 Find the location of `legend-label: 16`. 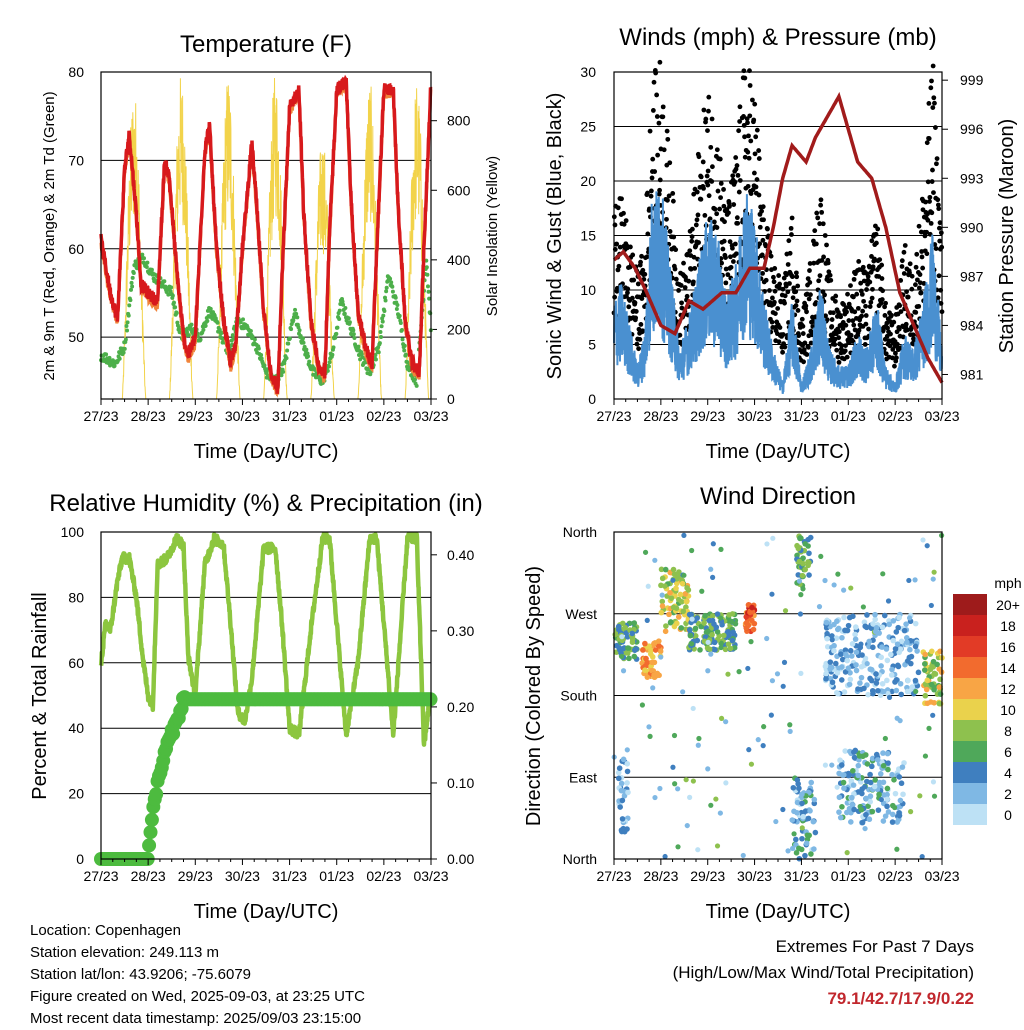

legend-label: 16 is located at coordinates (1008, 647).